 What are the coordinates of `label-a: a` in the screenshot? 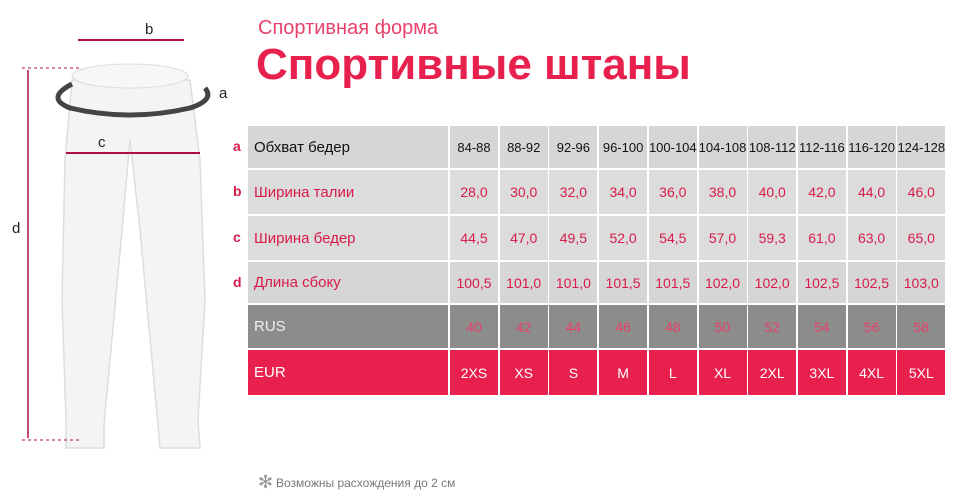 It's located at (223, 93).